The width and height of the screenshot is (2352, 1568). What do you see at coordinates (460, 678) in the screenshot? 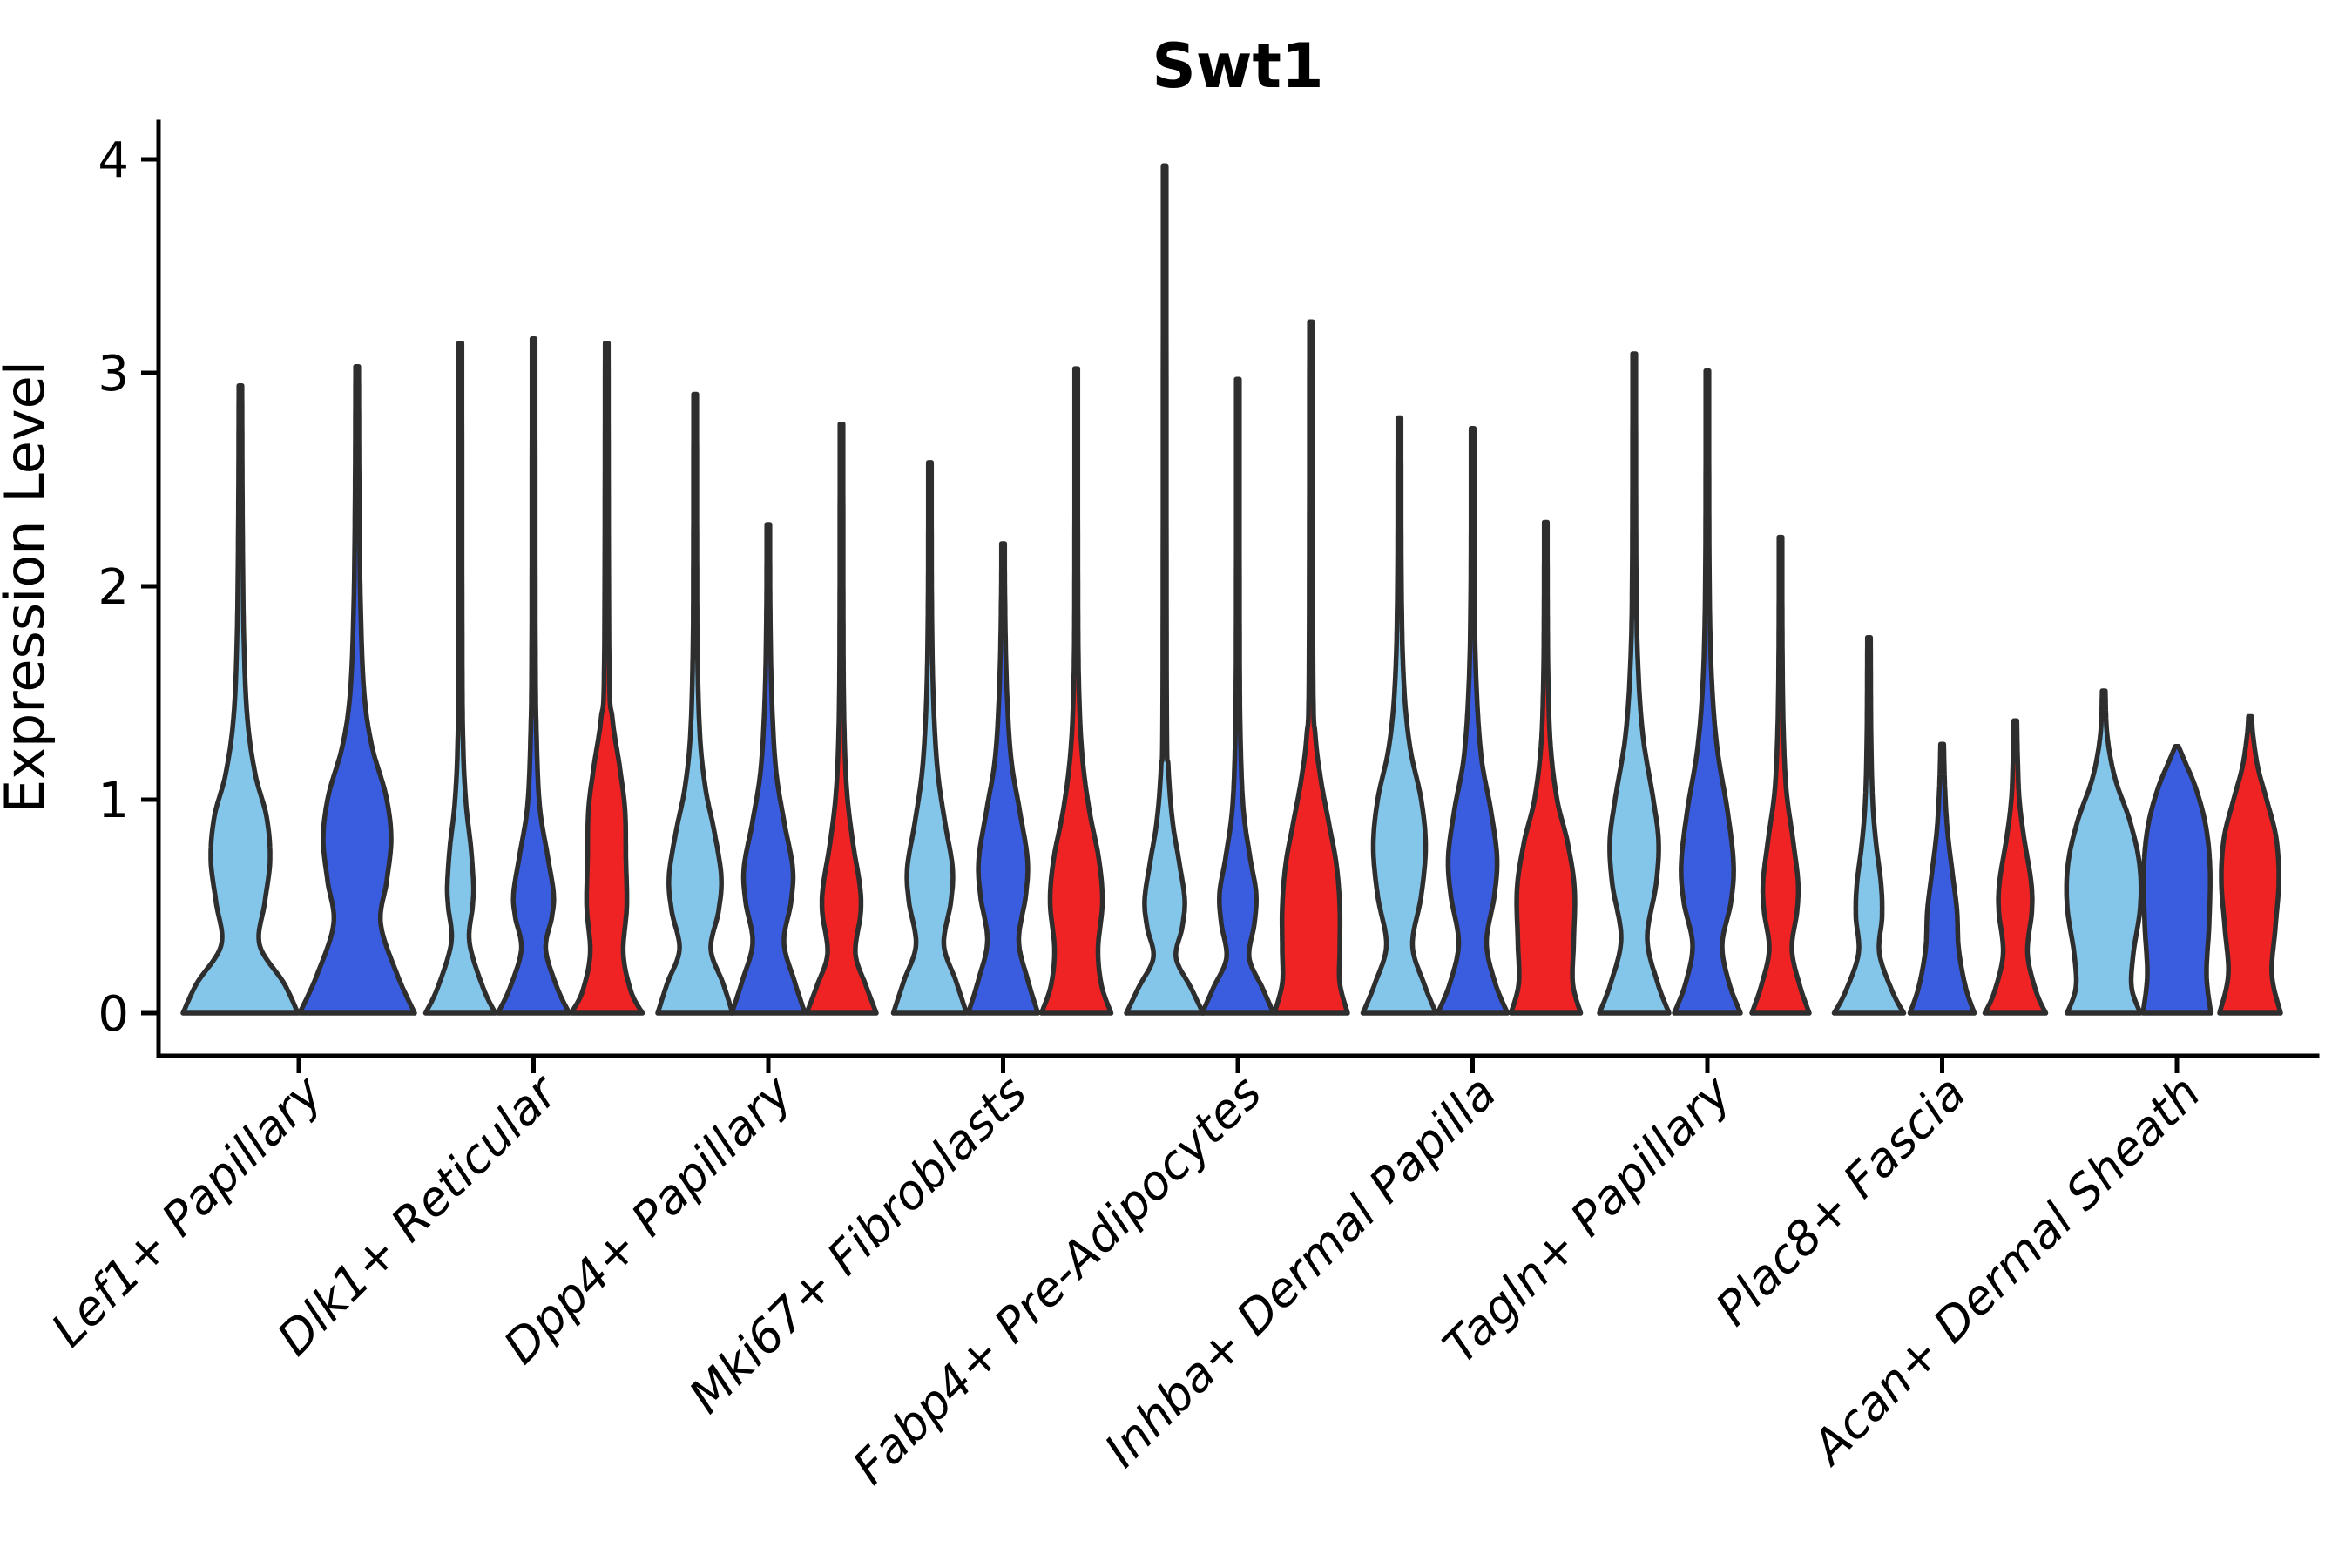
I see `violin-dlk1-reticular-light_blue` at bounding box center [460, 678].